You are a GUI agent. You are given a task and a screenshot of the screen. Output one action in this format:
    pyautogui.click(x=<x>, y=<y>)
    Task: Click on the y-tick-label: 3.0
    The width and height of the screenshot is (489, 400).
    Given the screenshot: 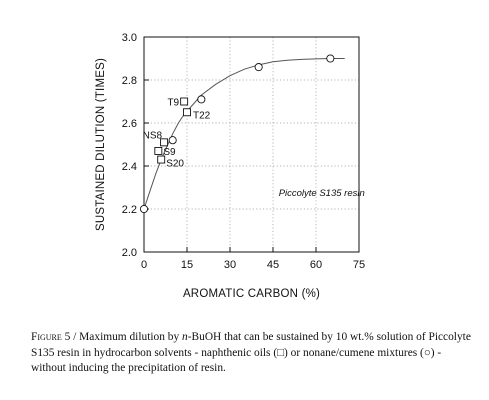 What is the action you would take?
    pyautogui.click(x=129, y=38)
    